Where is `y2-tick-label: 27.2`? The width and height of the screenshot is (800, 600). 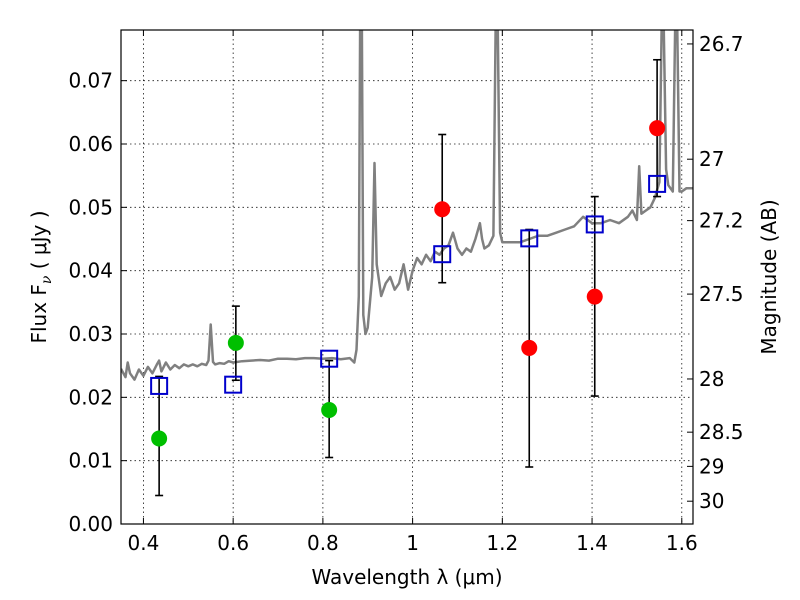 y2-tick-label: 27.2 is located at coordinates (721, 221).